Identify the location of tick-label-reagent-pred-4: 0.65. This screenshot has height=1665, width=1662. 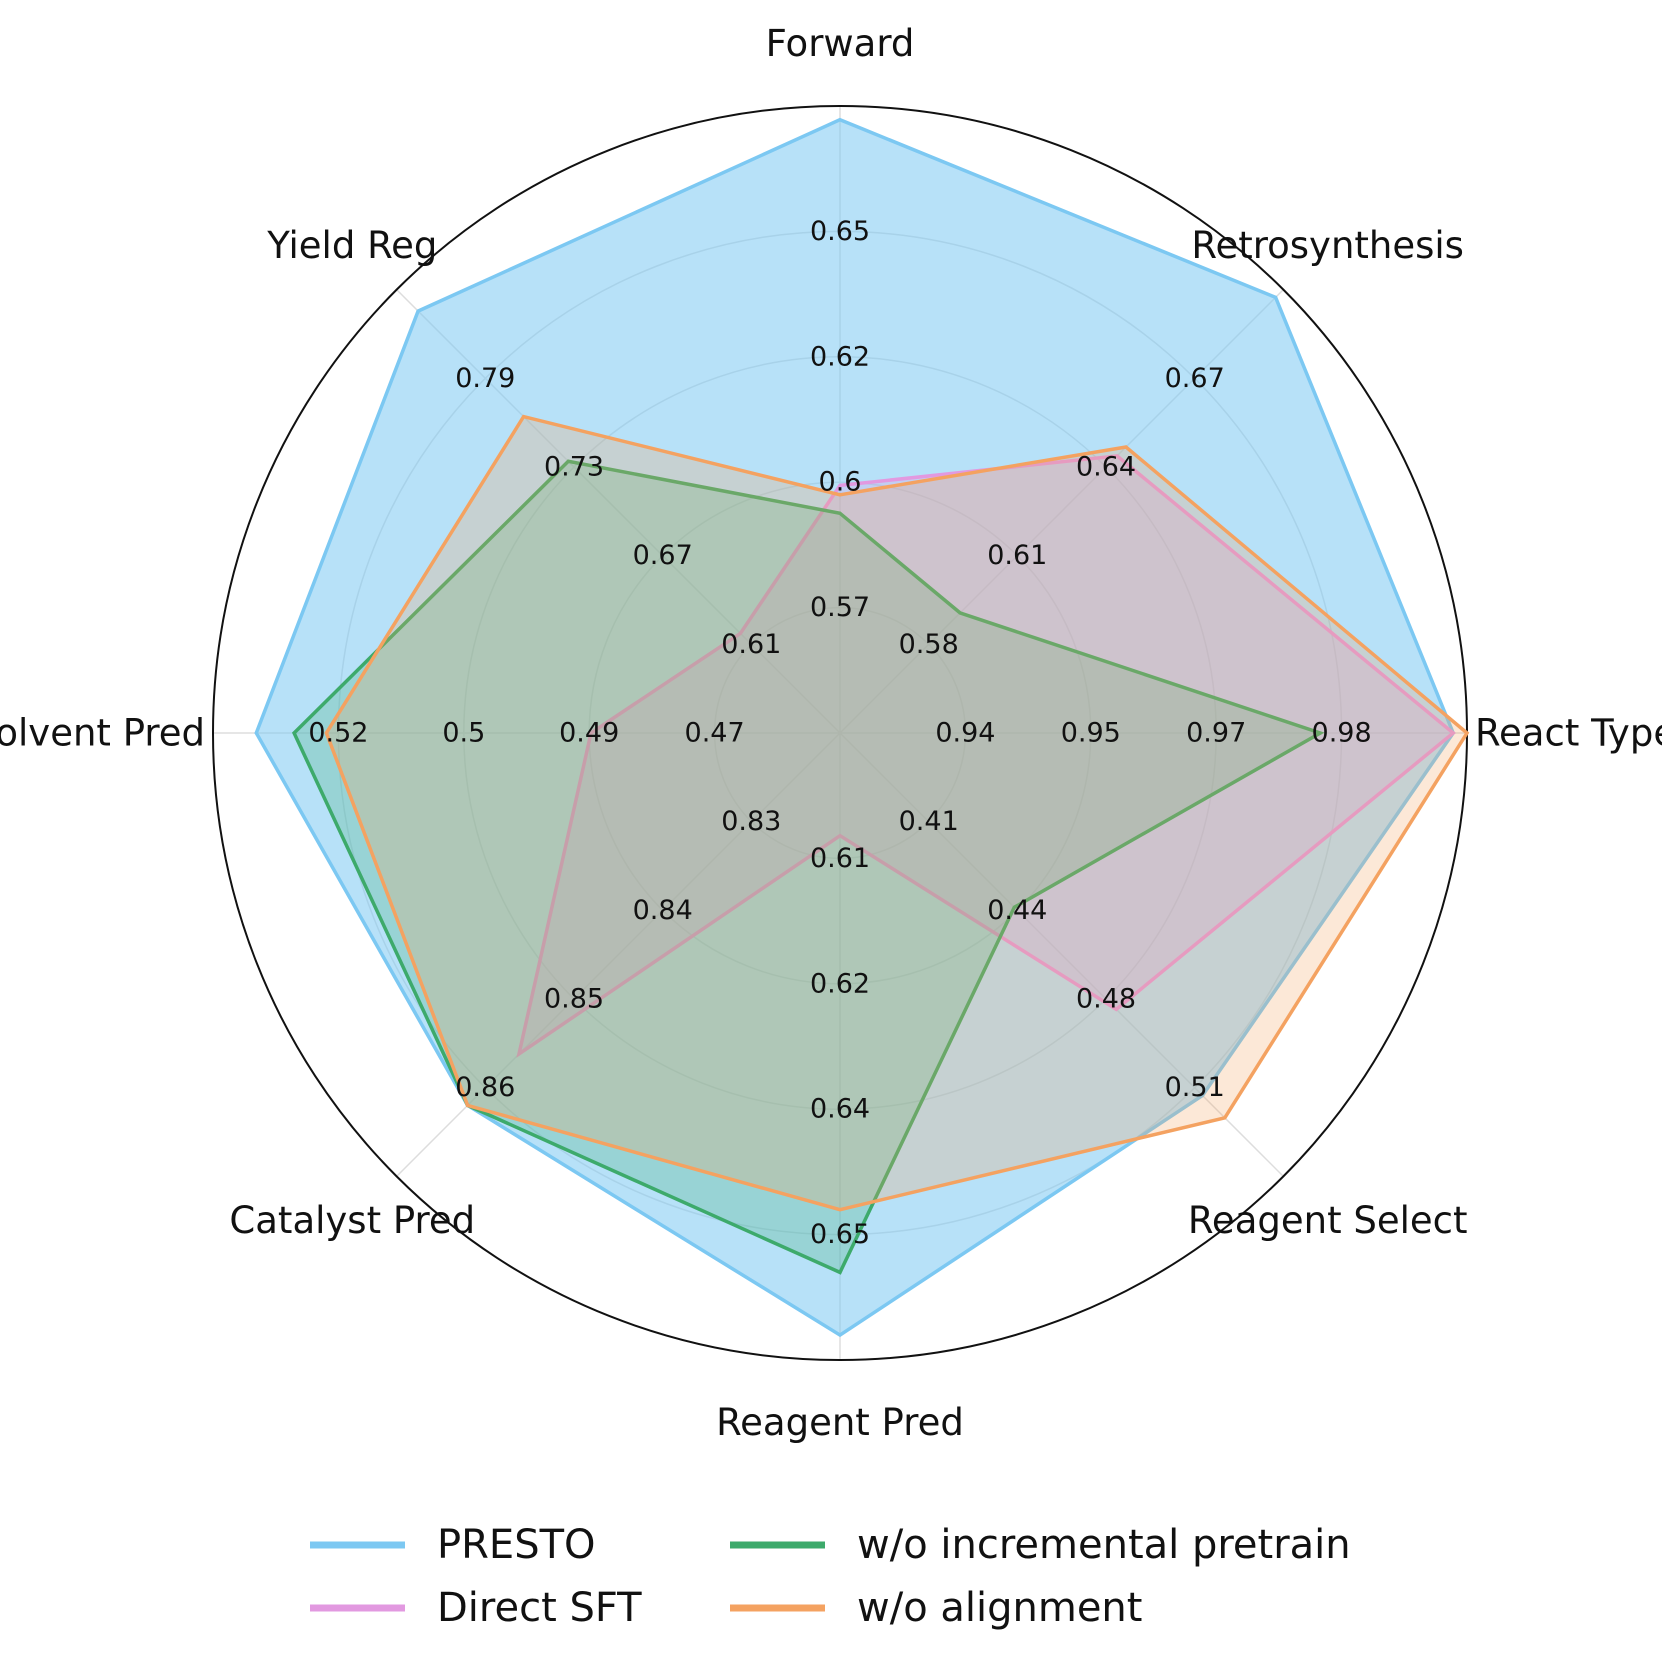
(840, 1234).